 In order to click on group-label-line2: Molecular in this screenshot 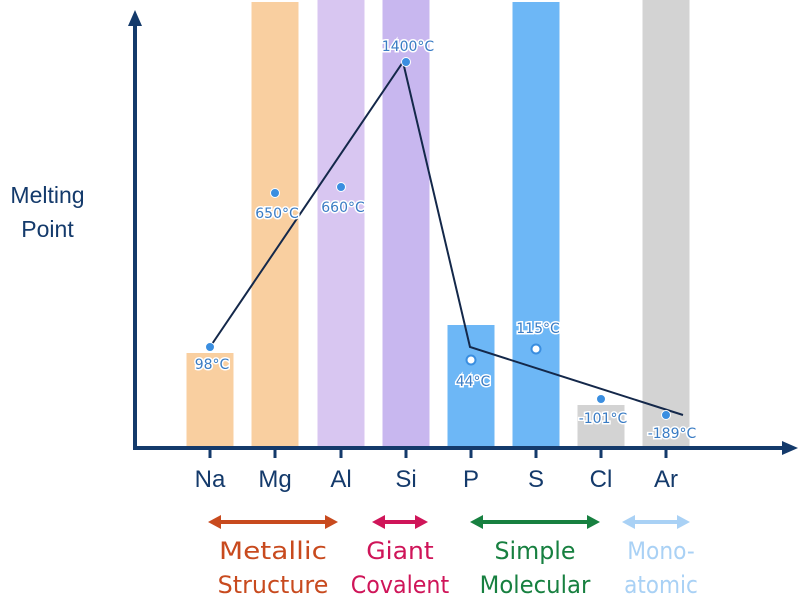, I will do `click(535, 585)`.